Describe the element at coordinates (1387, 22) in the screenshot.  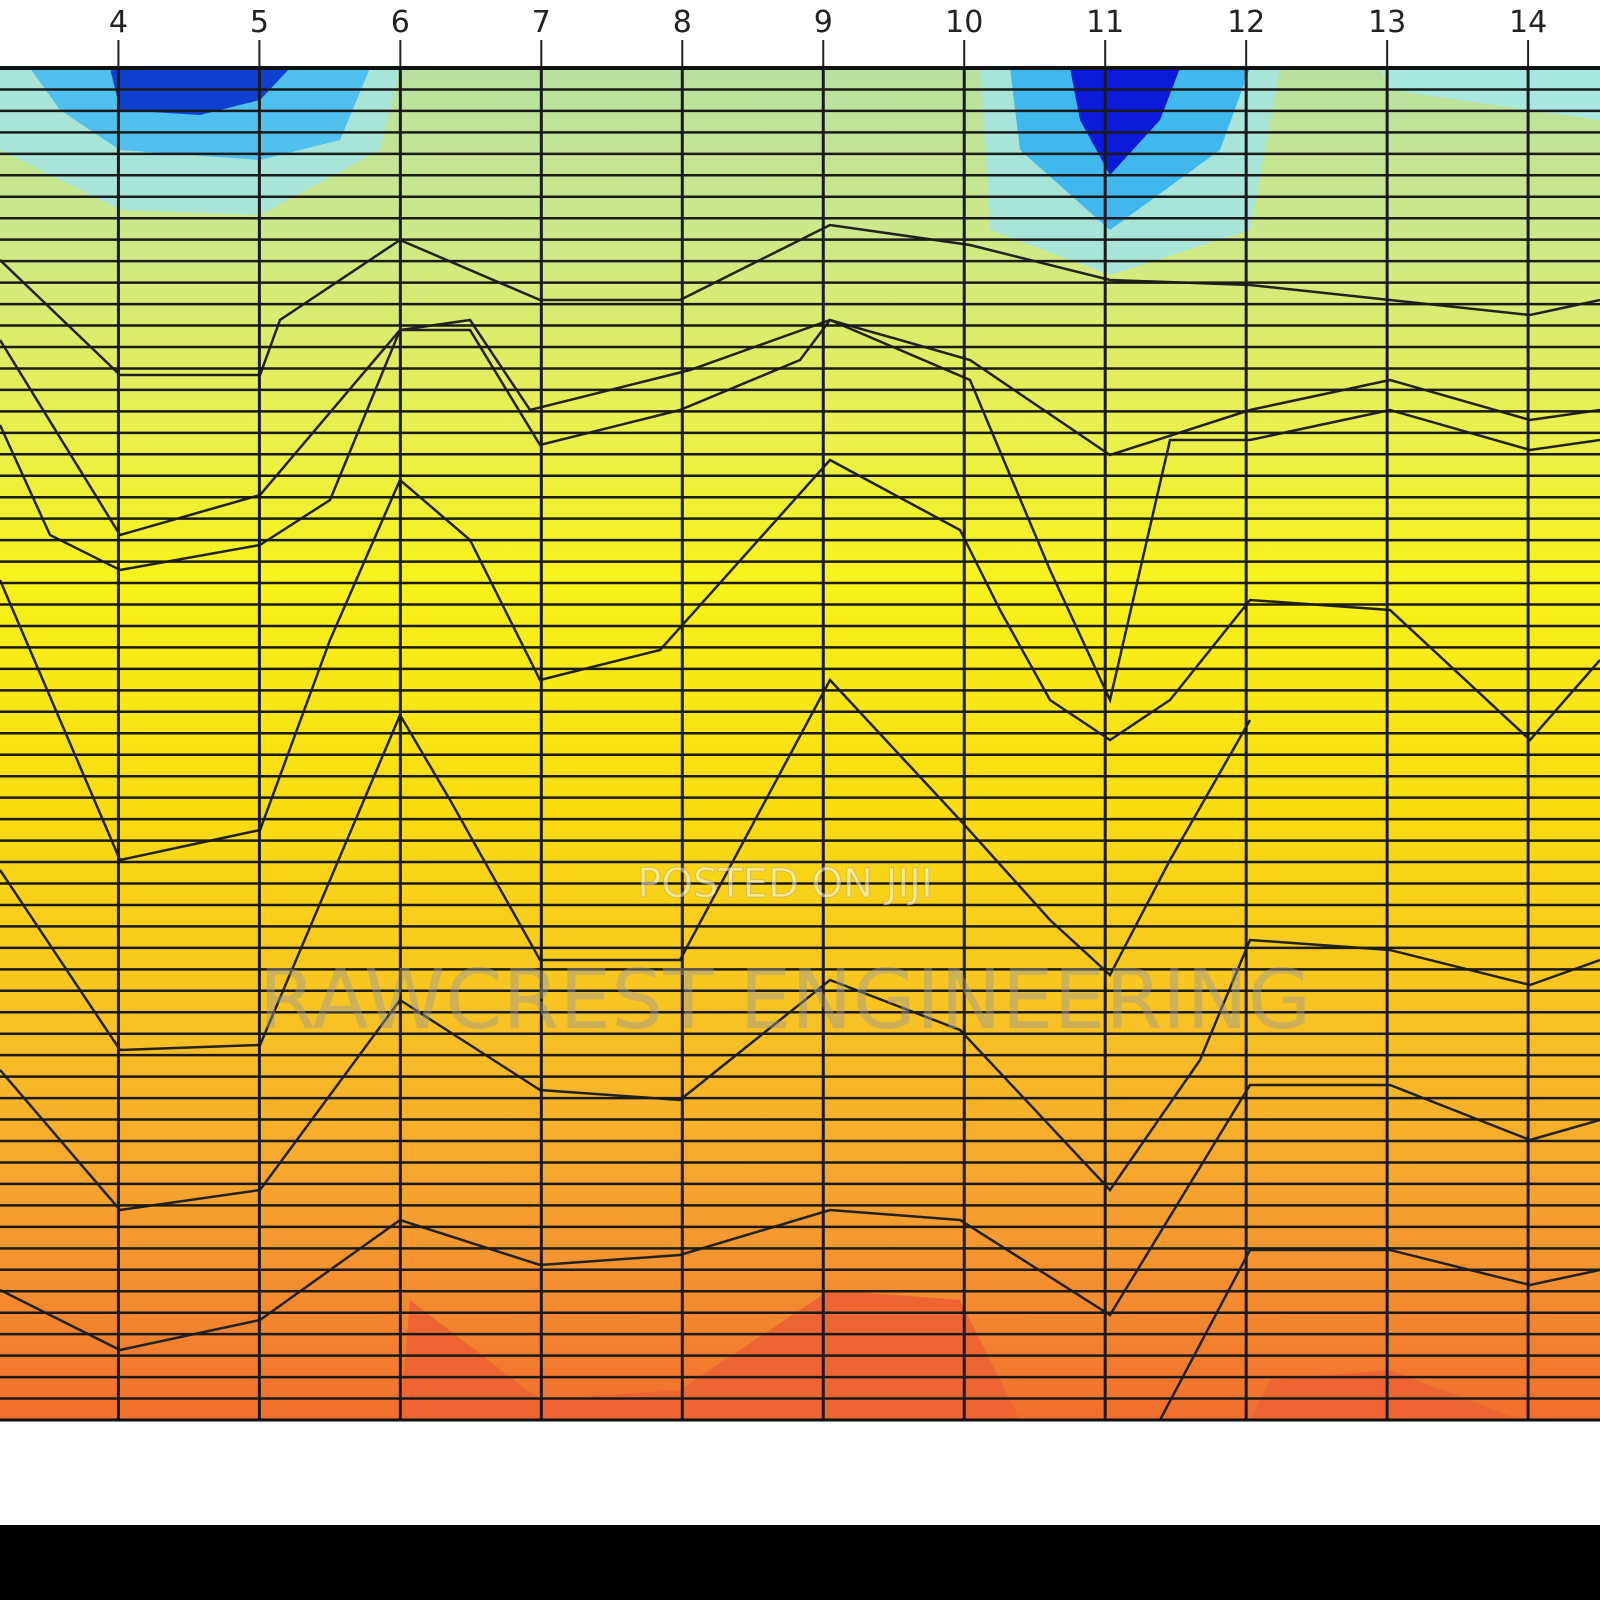
I see `x-tick-label: 13` at that location.